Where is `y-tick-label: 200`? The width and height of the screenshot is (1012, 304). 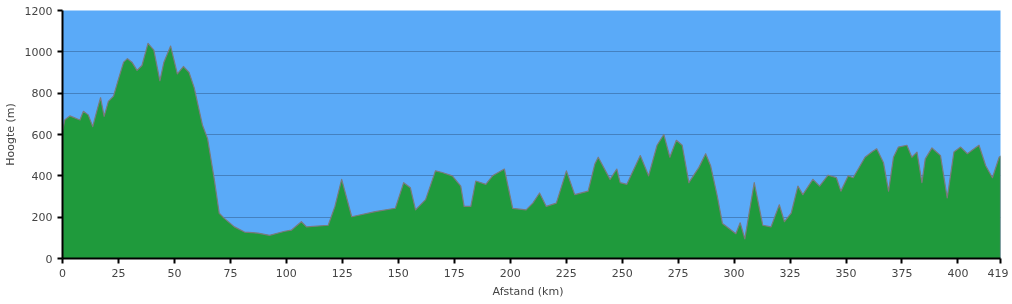 y-tick-label: 200 is located at coordinates (42, 218).